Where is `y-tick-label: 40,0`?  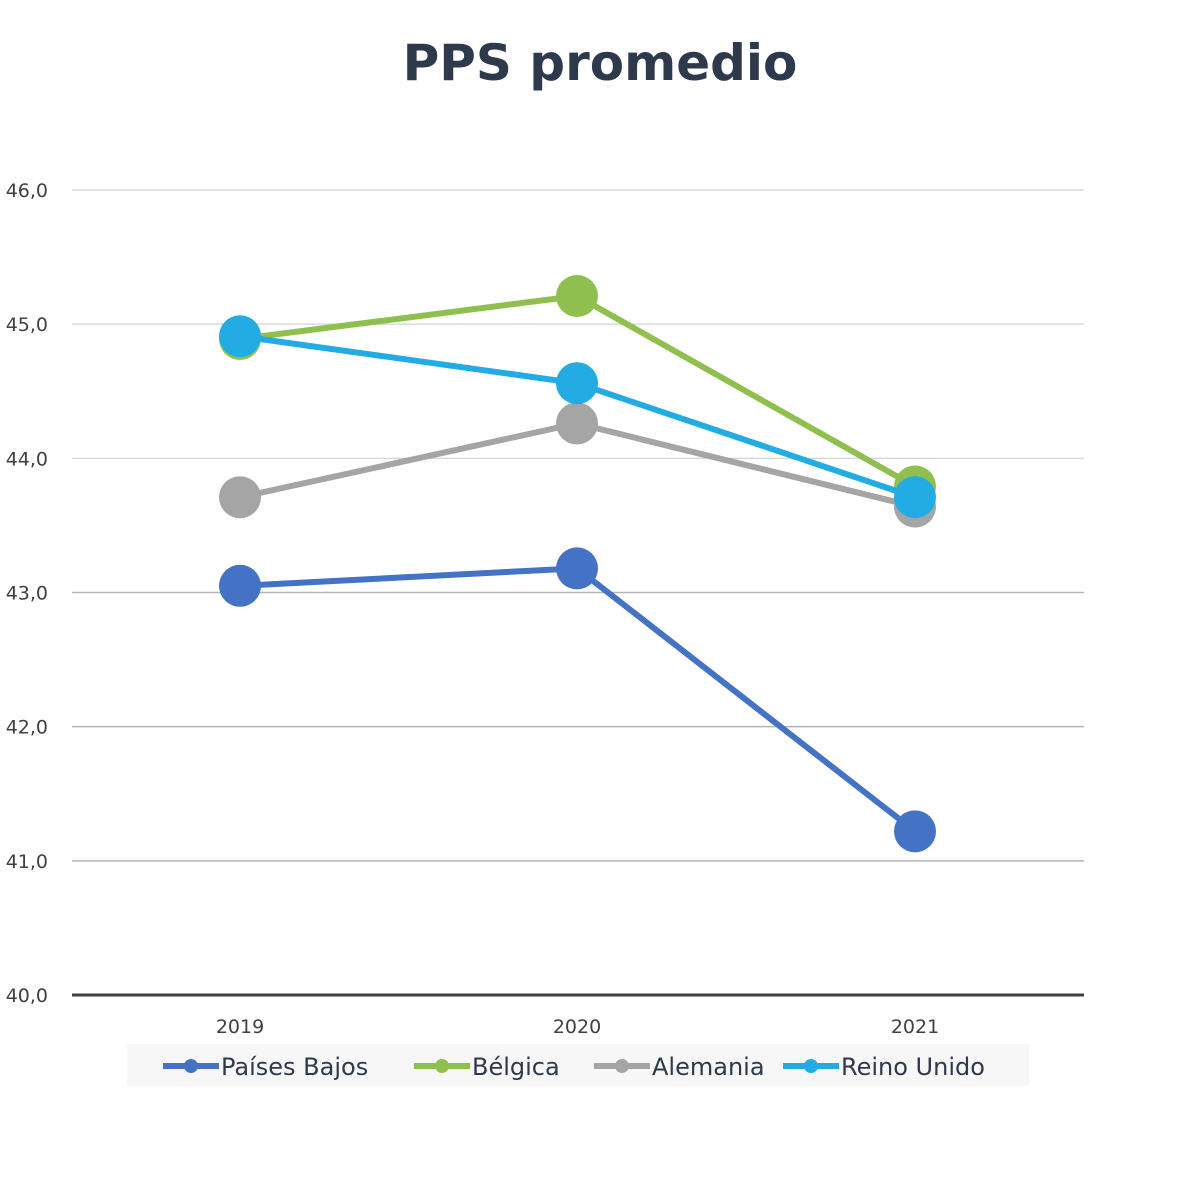 y-tick-label: 40,0 is located at coordinates (27, 996).